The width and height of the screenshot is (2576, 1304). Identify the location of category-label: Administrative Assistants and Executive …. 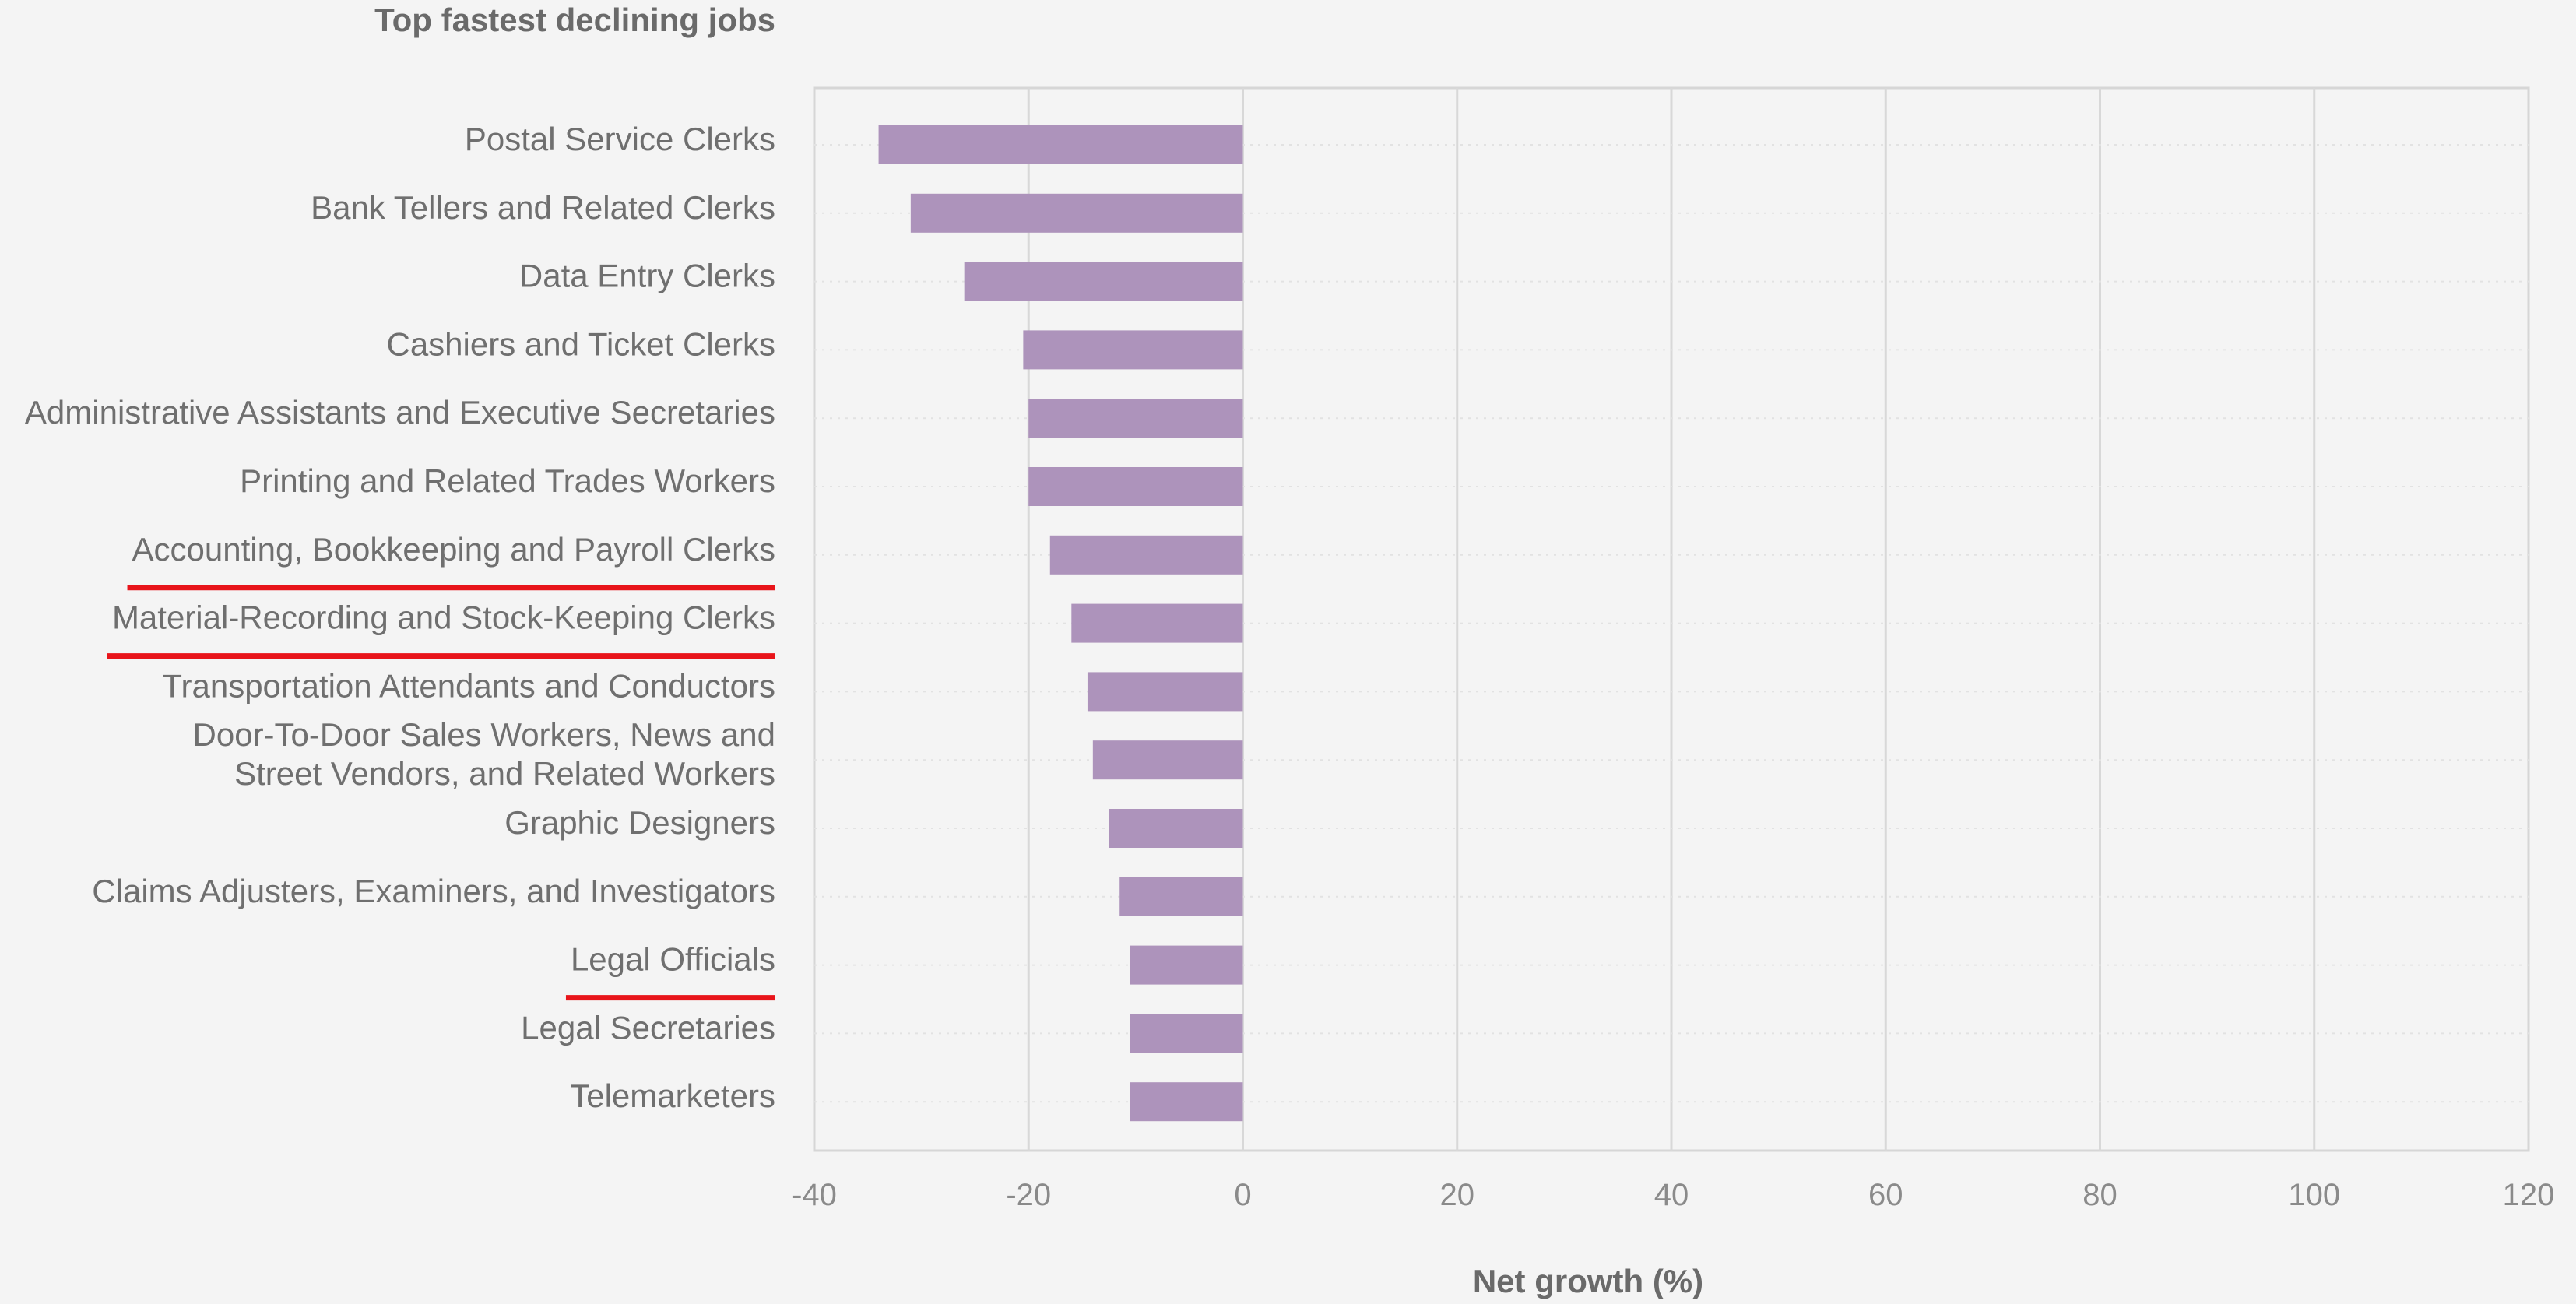
(400, 412).